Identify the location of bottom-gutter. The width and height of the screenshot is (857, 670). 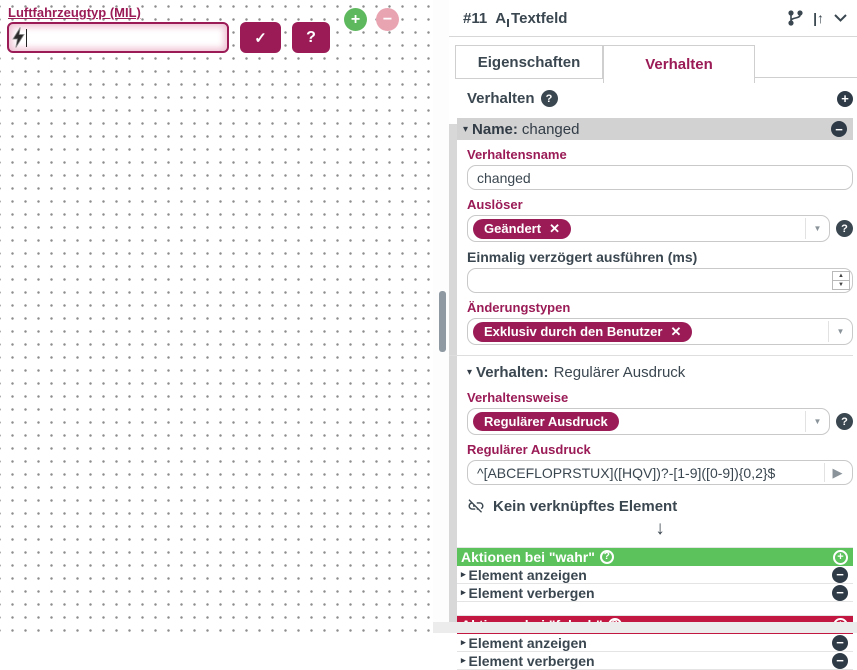
(645, 627).